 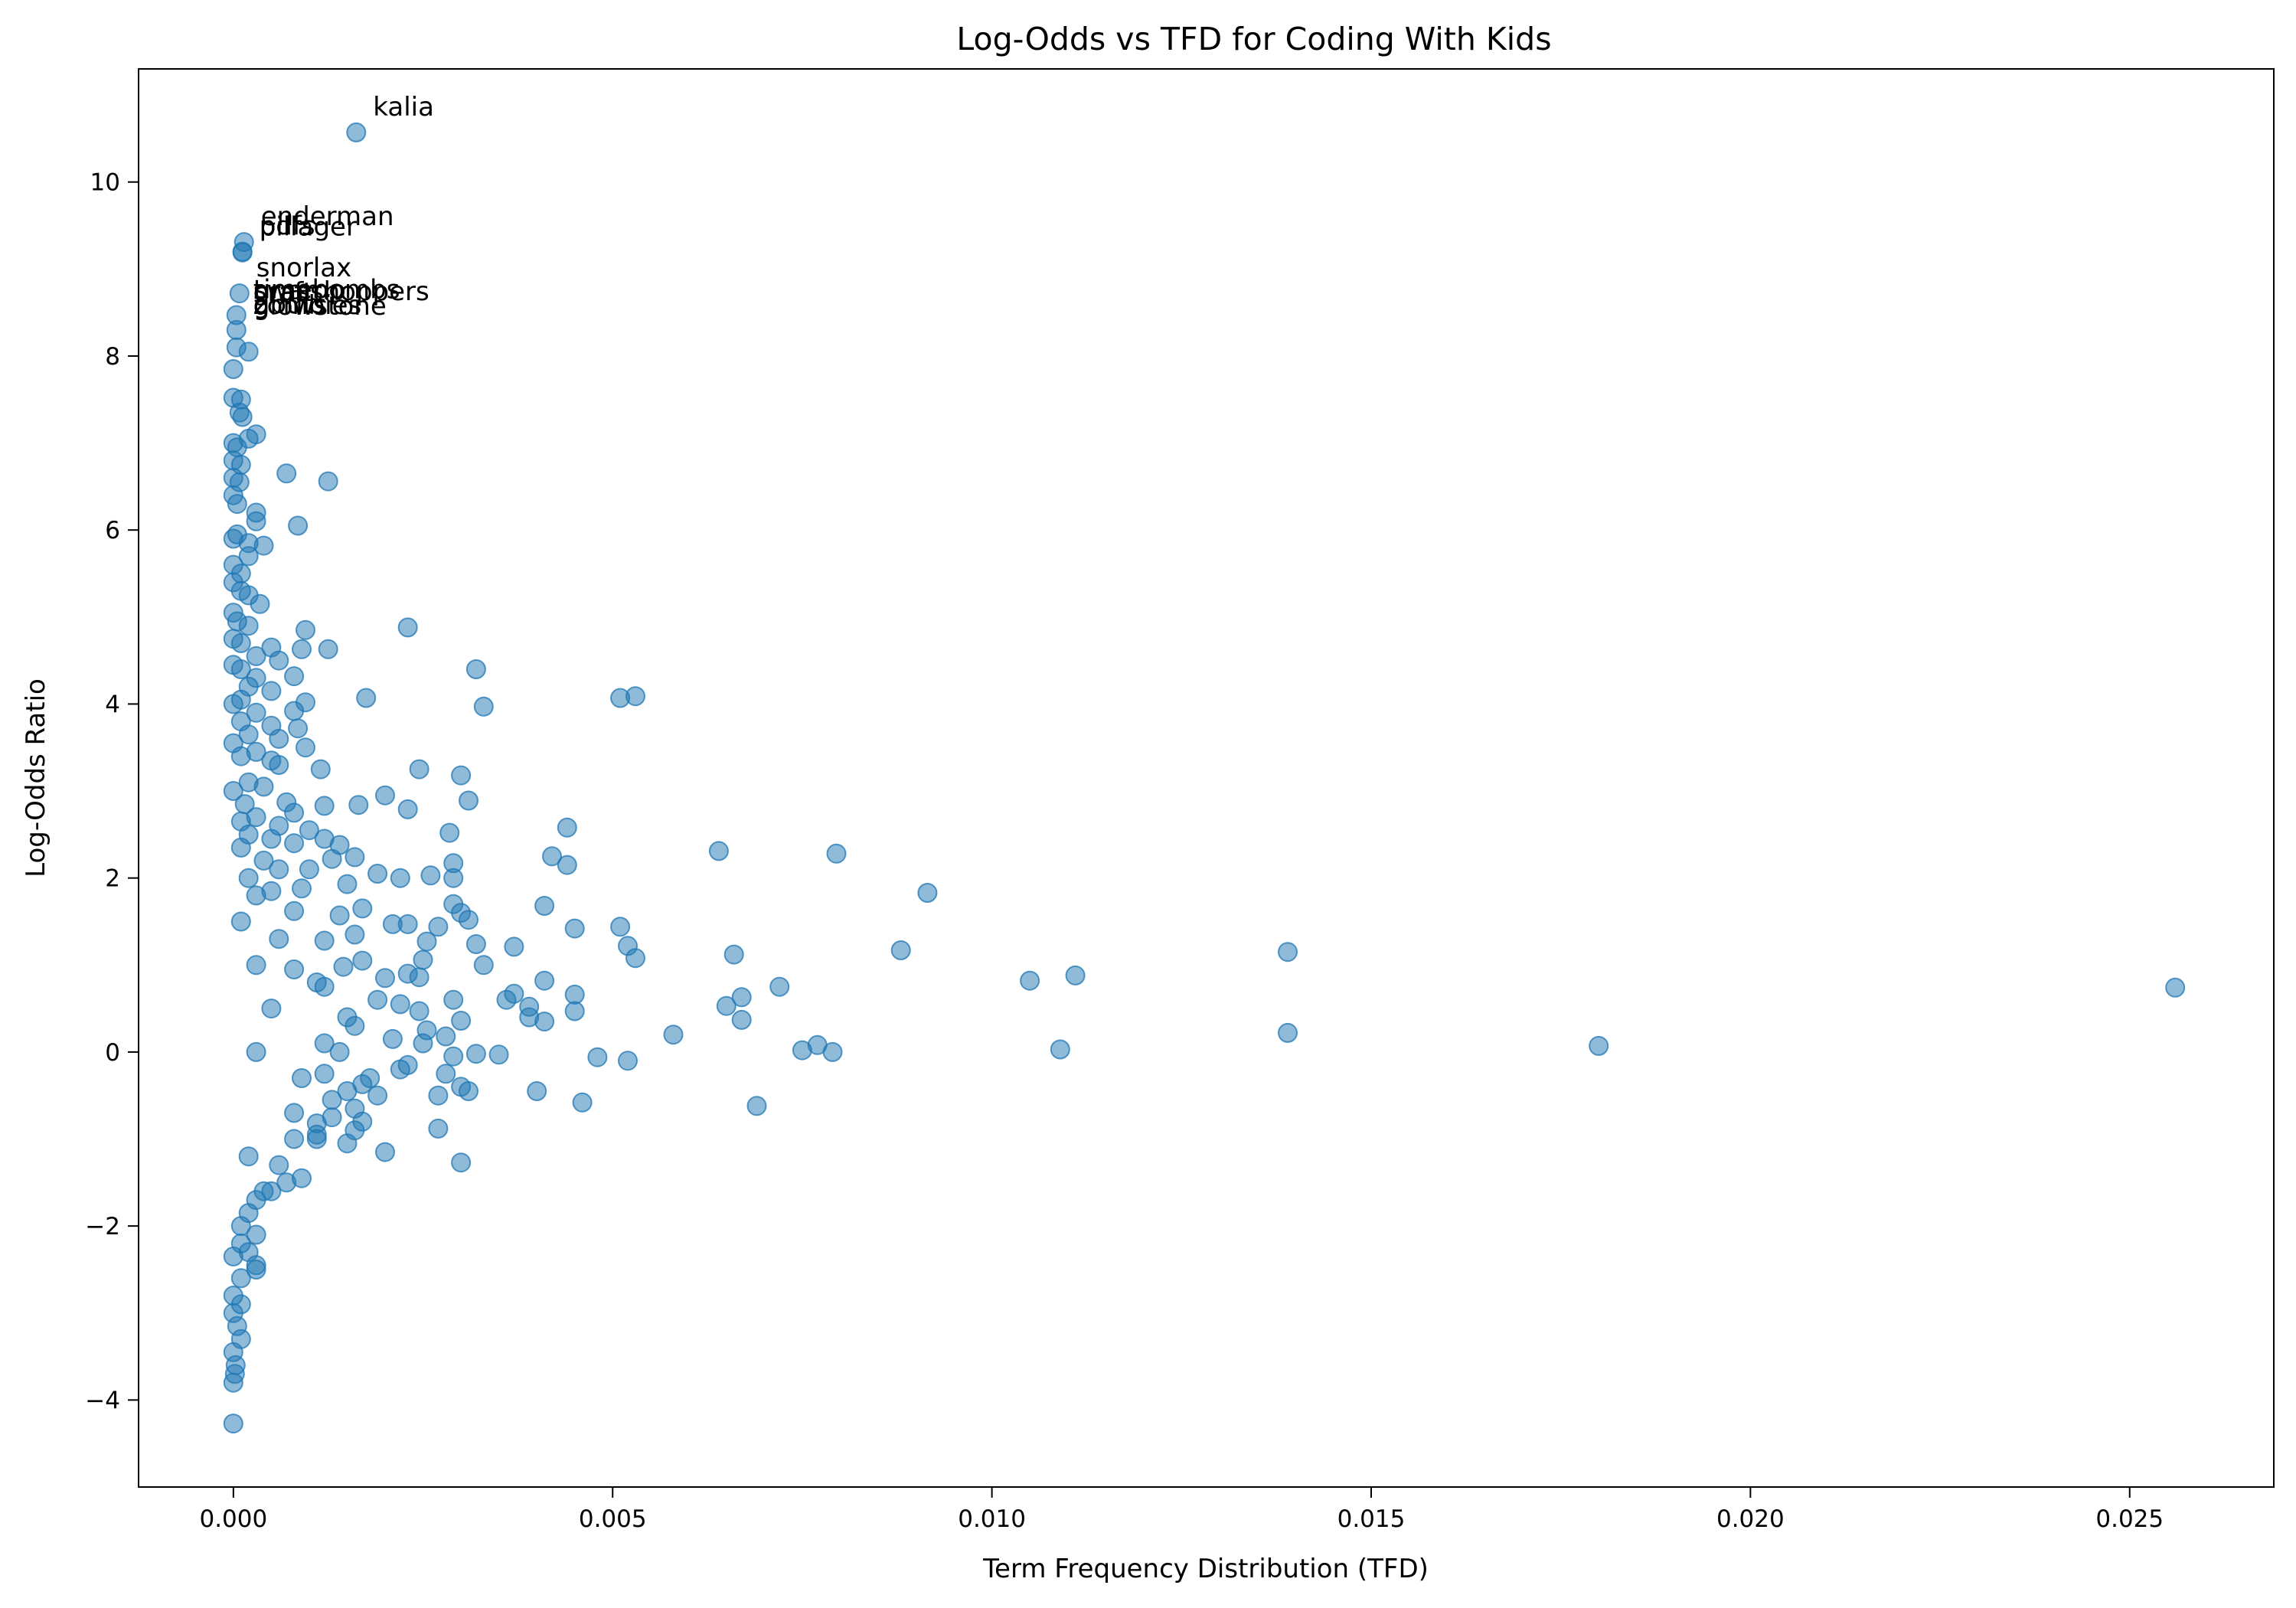 What do you see at coordinates (1181, 1510) in the screenshot?
I see `x-axis-ticks: 0.000 0.005 0.010 0.015 0.020 0.025` at bounding box center [1181, 1510].